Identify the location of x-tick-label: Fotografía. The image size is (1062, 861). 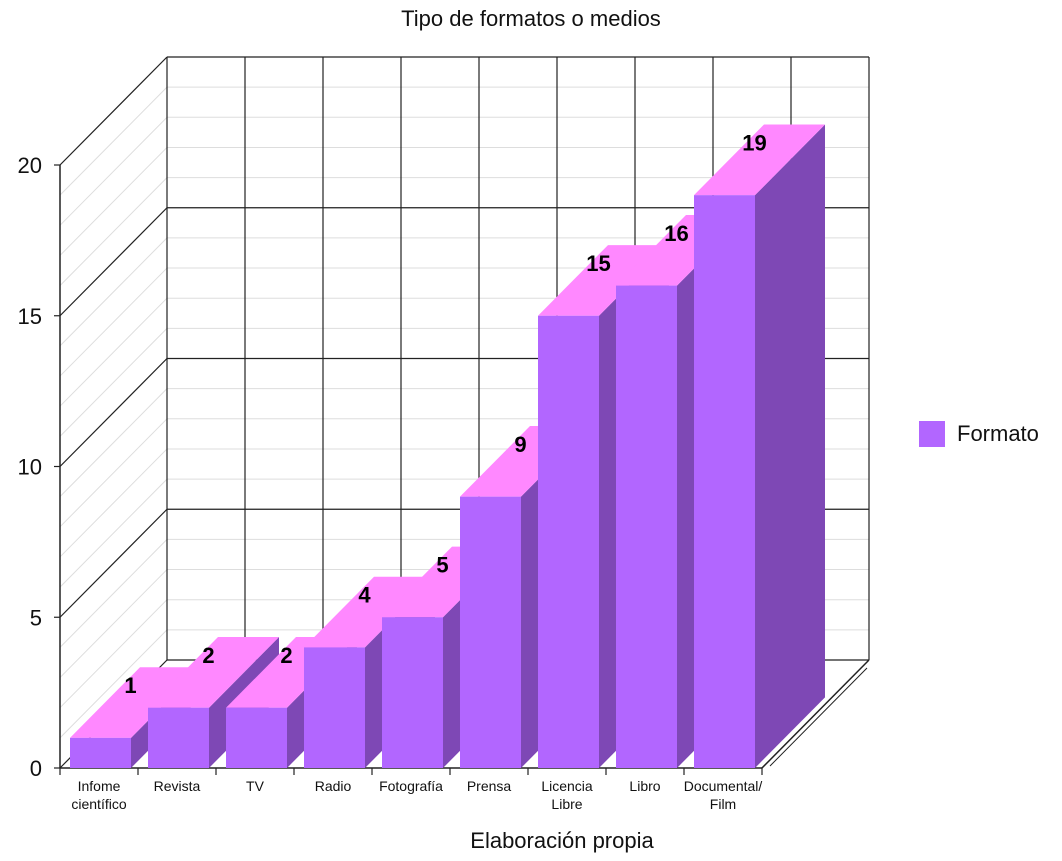
(411, 786).